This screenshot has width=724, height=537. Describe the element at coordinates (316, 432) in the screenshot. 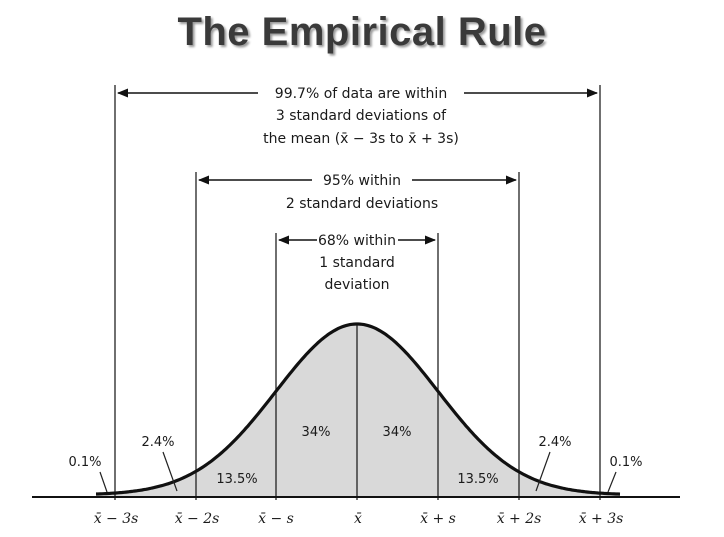

I see `region-label-center-left: 34%` at that location.